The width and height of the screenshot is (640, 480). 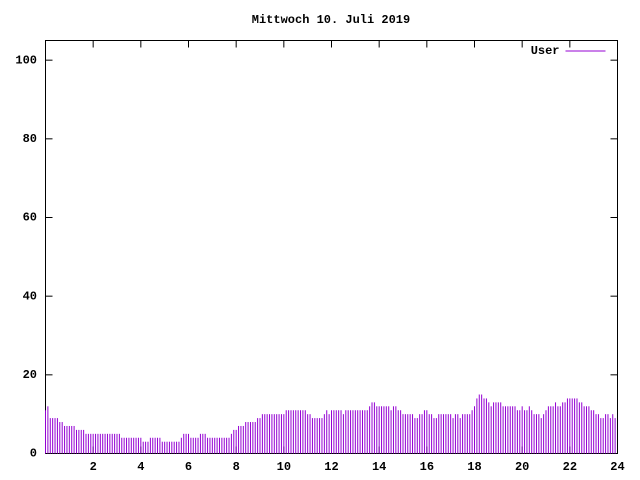 I want to click on y-tick-label: 20, so click(x=30, y=375).